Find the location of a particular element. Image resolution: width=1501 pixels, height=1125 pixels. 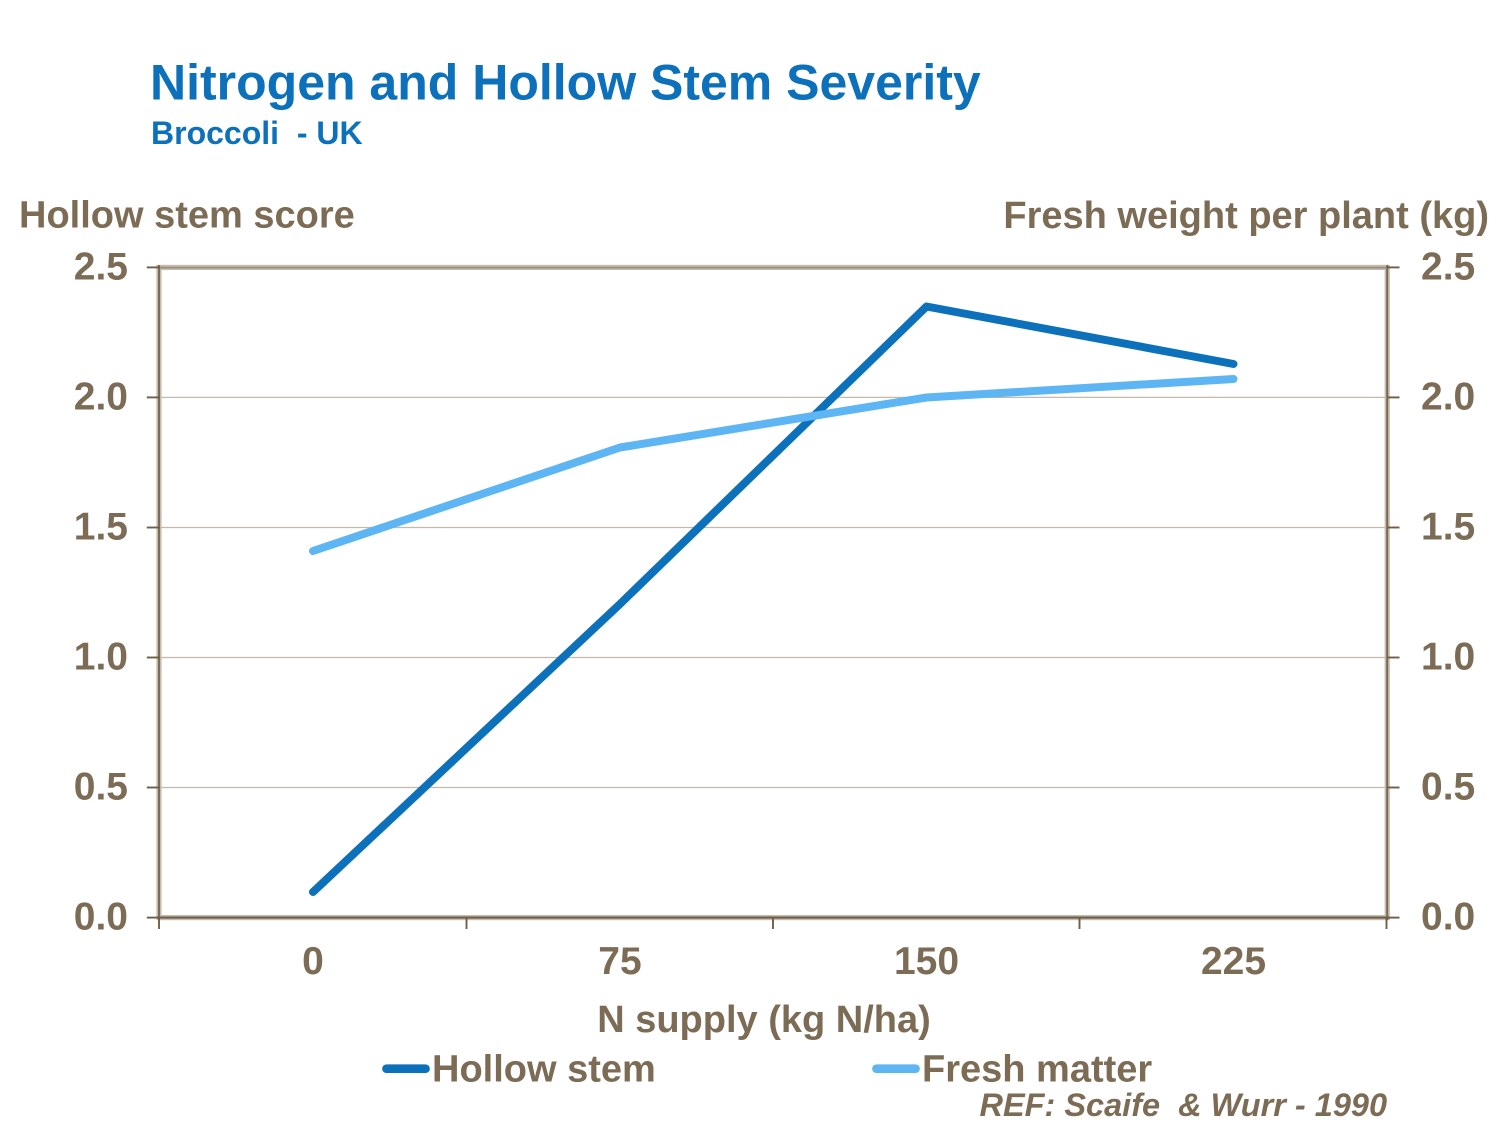

svg-text: Fresh weight per plant (kg) is located at coordinates (1246, 216).